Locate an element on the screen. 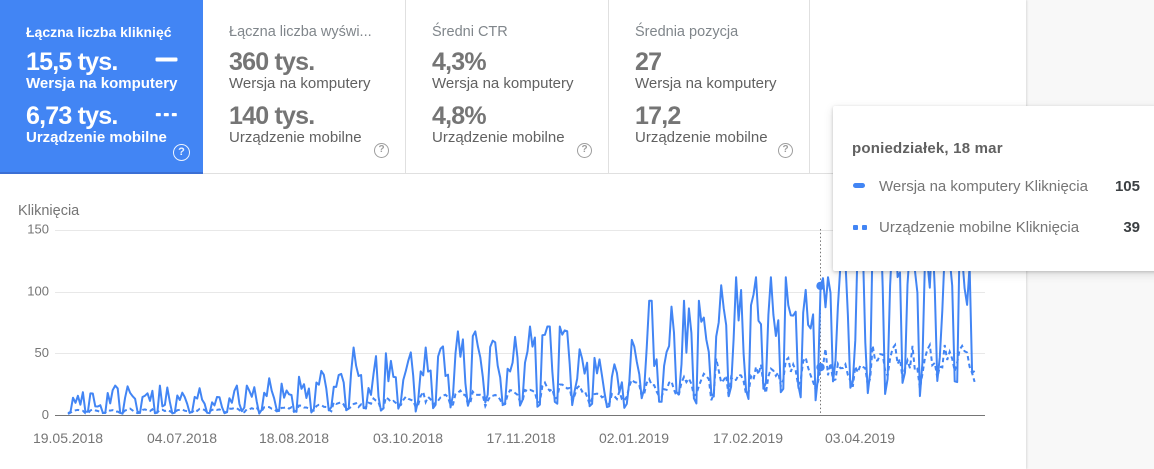 The image size is (1154, 469). svg-text: 17.11.2018 is located at coordinates (520, 438).